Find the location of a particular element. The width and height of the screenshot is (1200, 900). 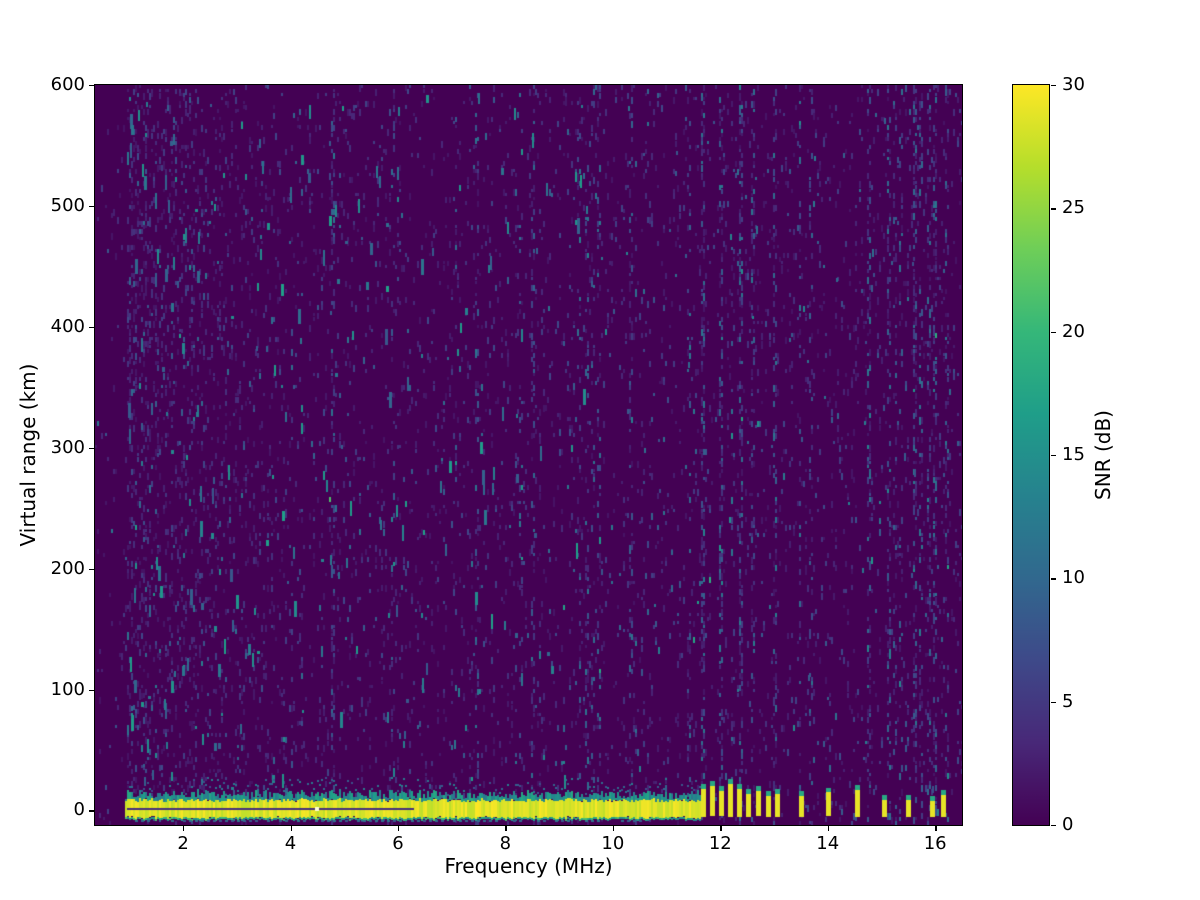

colorbar is located at coordinates (1031, 455).